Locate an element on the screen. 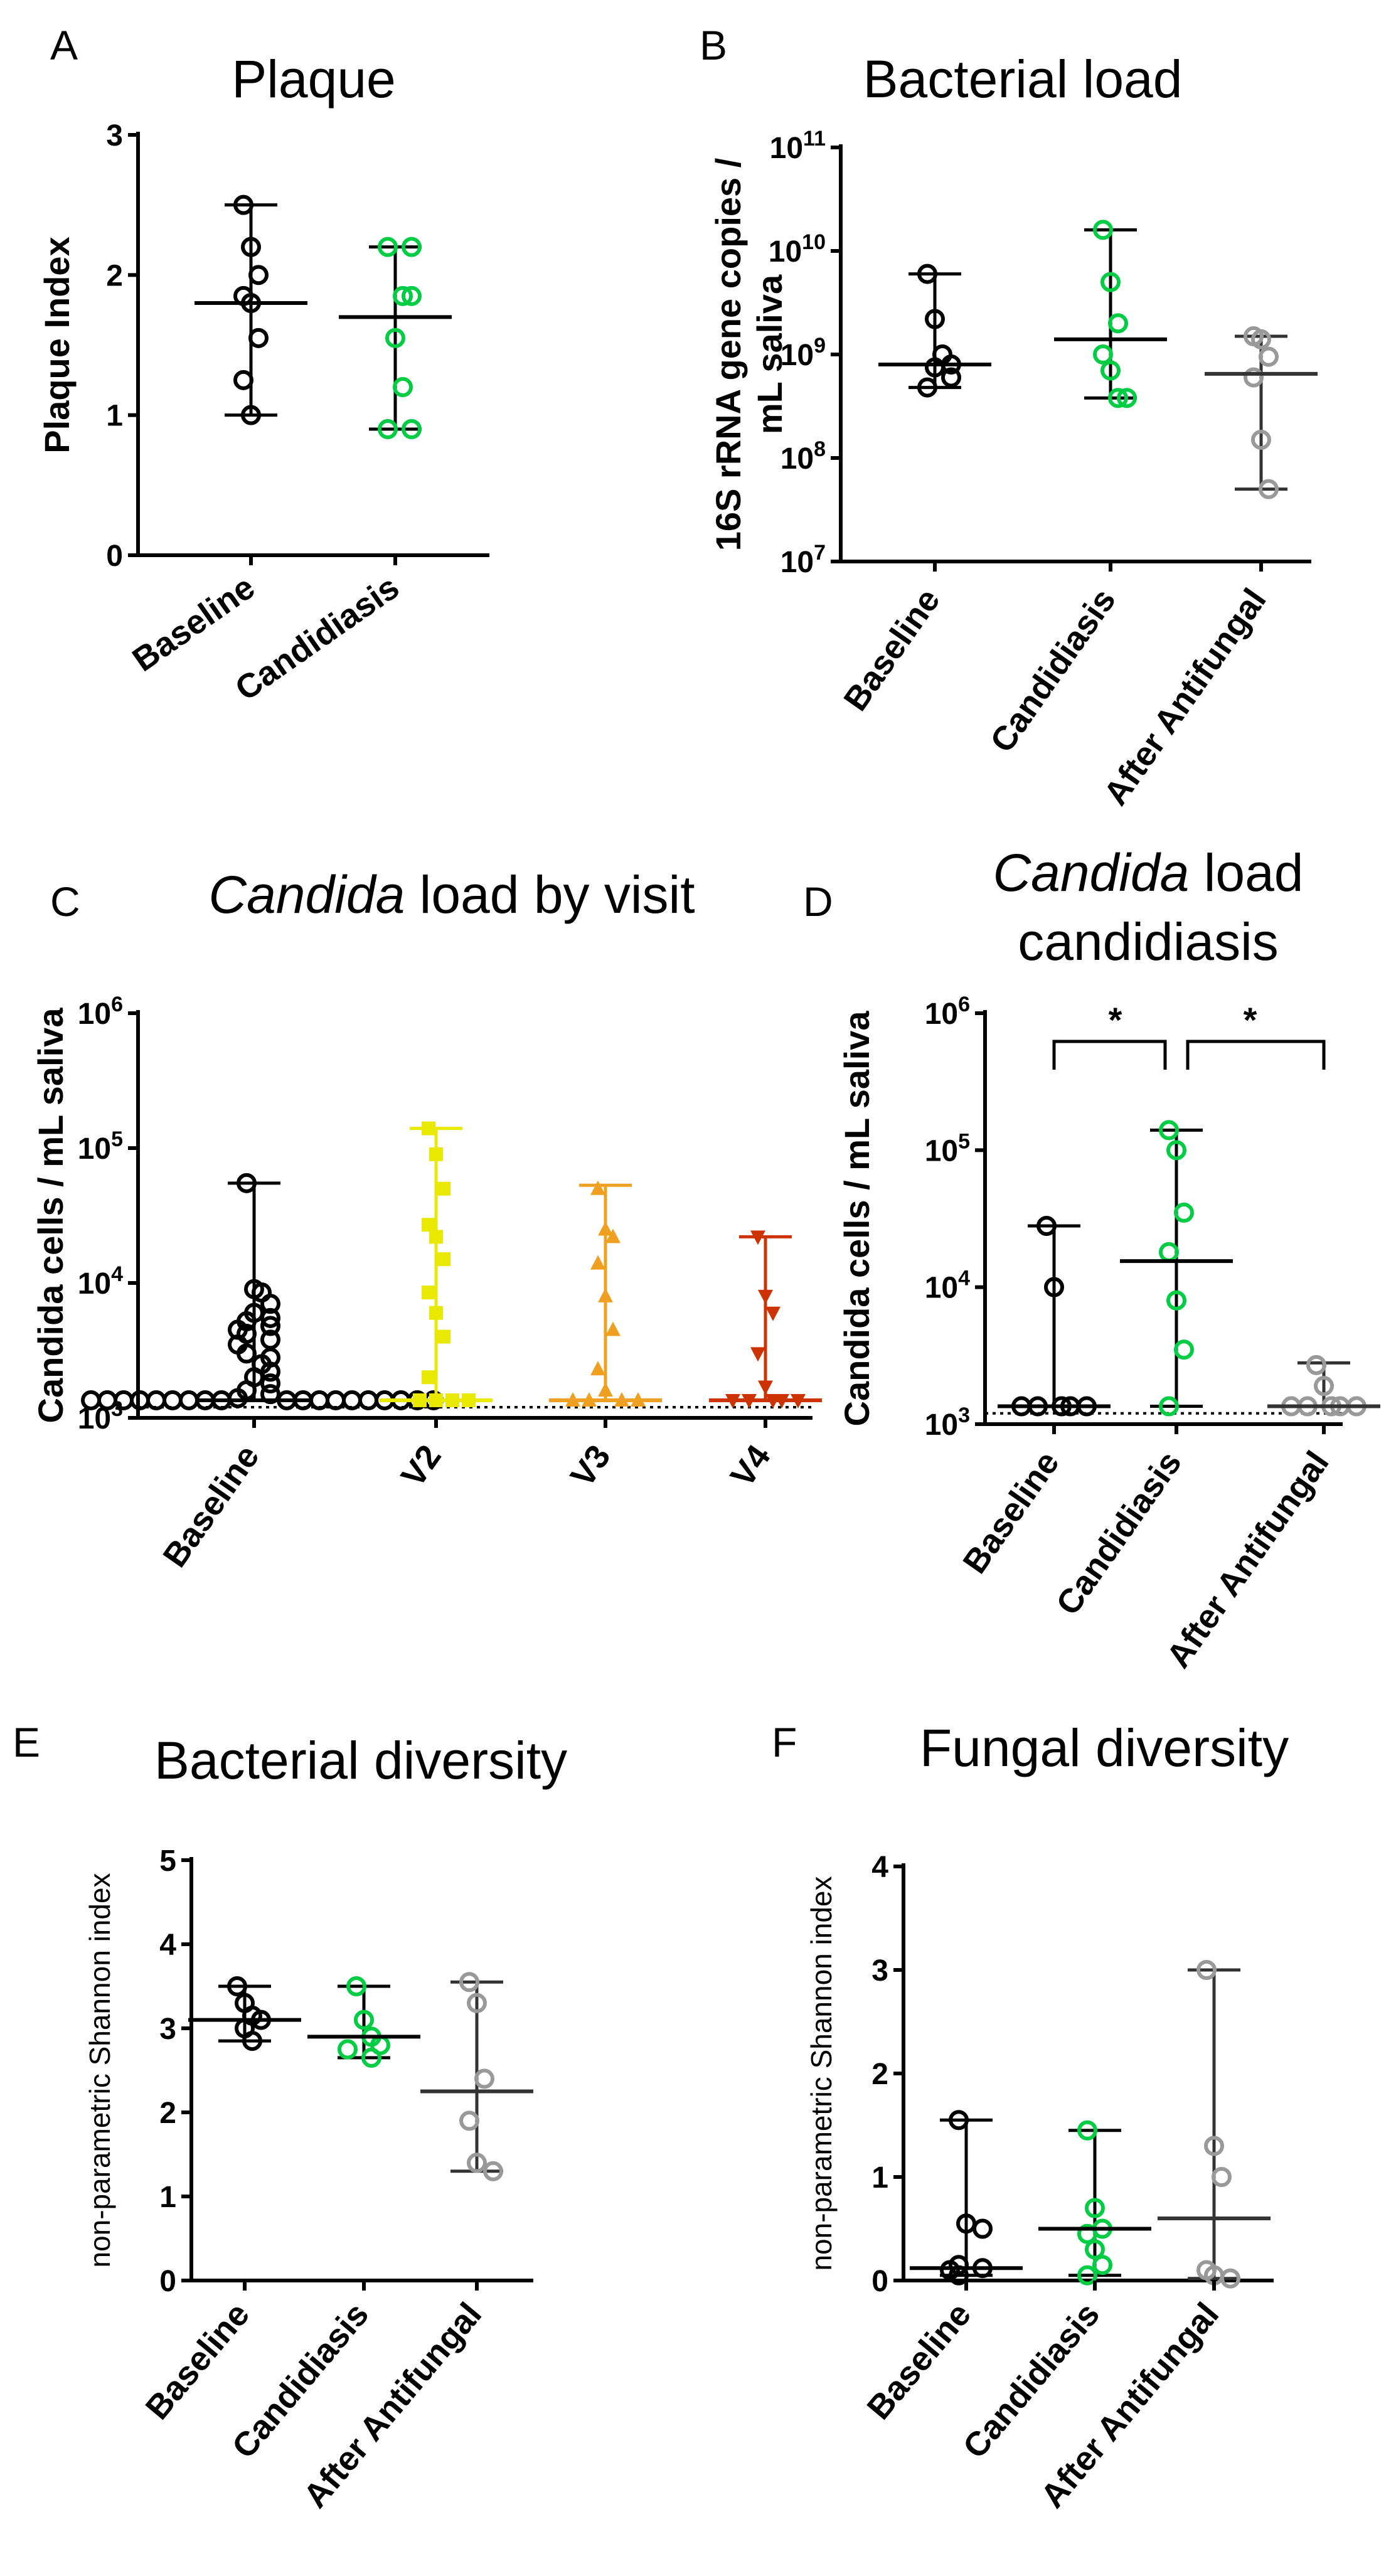 This screenshot has height=2576, width=1396. y-tick-label: 10³ is located at coordinates (947, 1423).